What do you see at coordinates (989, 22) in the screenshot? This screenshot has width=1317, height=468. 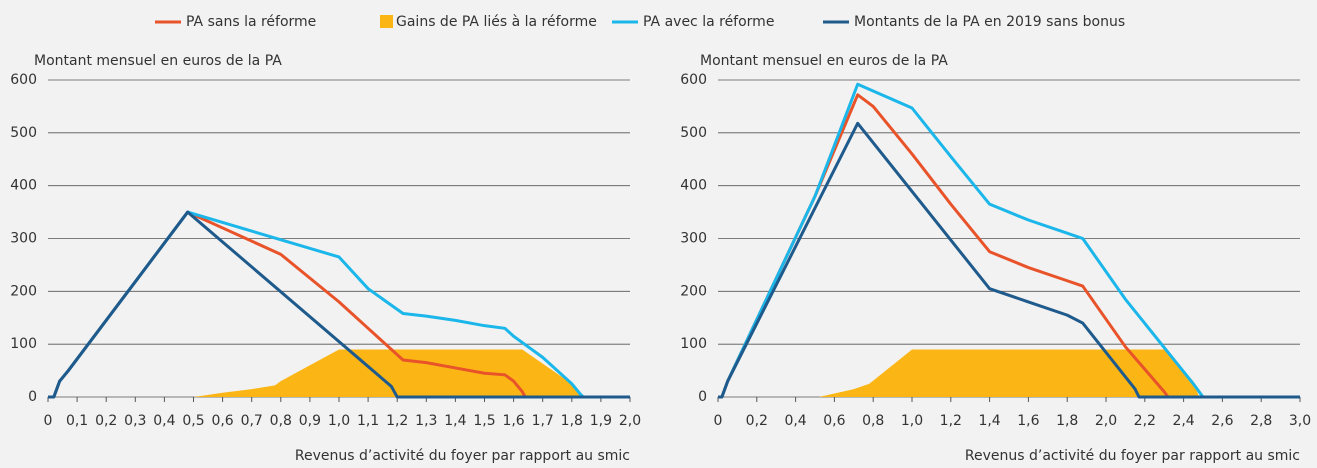 I see `legend-label: Montants de la PA en 2019 sans bonus` at bounding box center [989, 22].